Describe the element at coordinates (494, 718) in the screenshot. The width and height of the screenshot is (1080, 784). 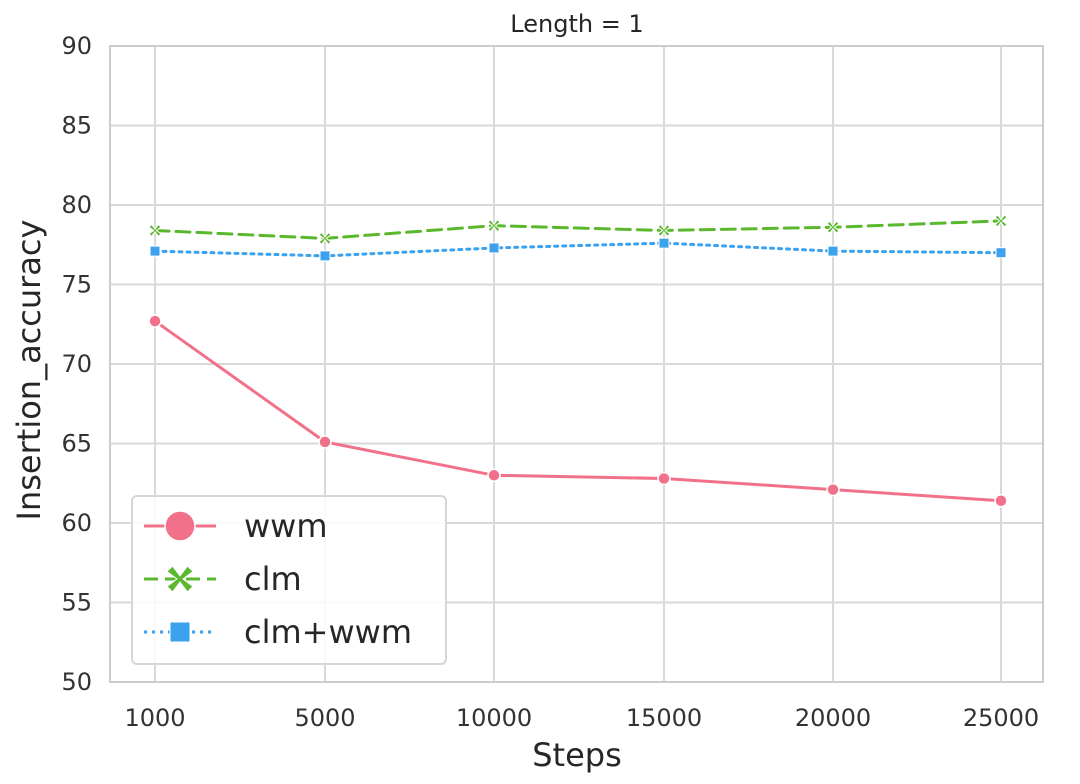
I see `x-tick-label: 10000` at that location.